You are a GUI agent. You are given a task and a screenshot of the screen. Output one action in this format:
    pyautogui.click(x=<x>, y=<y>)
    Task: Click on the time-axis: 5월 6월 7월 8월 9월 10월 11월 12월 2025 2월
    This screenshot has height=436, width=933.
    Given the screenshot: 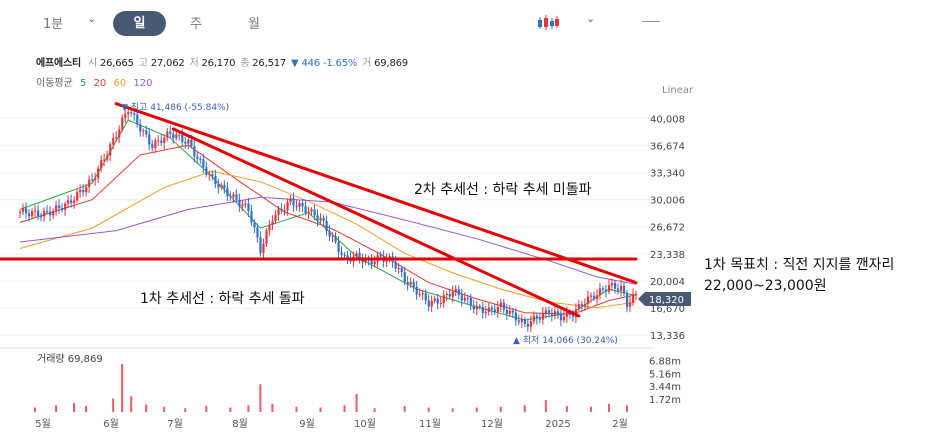 What is the action you would take?
    pyautogui.click(x=331, y=424)
    